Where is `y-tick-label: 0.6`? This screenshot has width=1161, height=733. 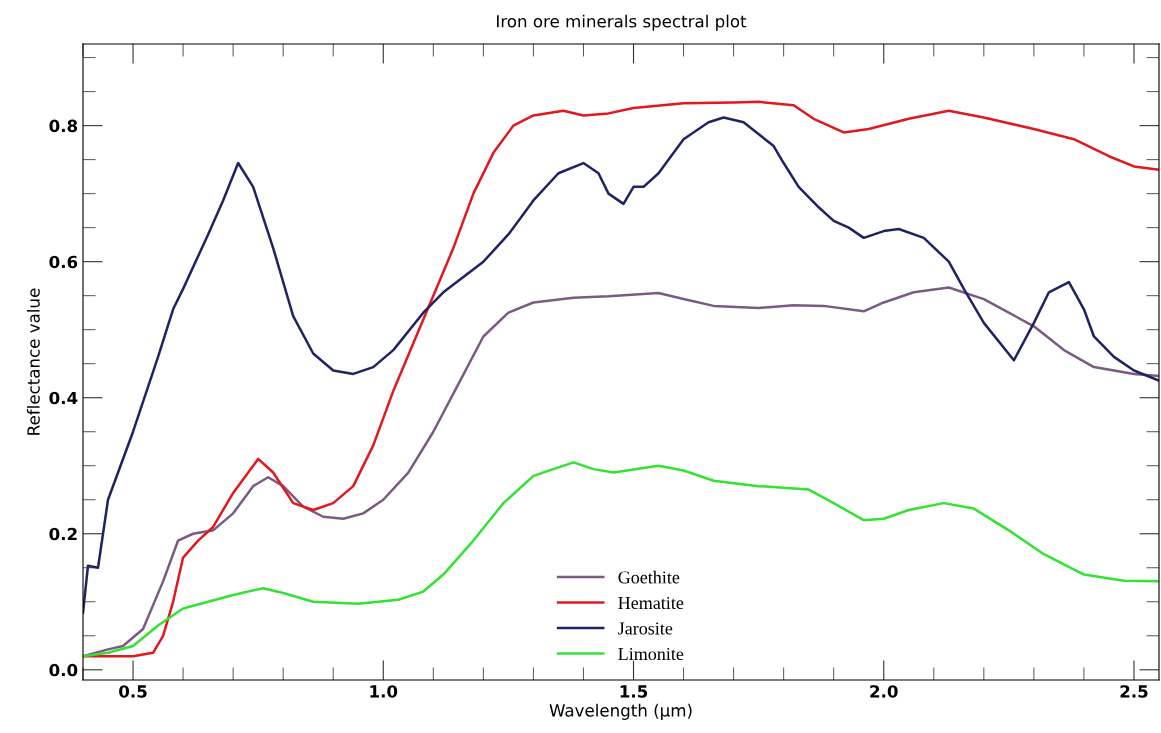
y-tick-label: 0.6 is located at coordinates (63, 262).